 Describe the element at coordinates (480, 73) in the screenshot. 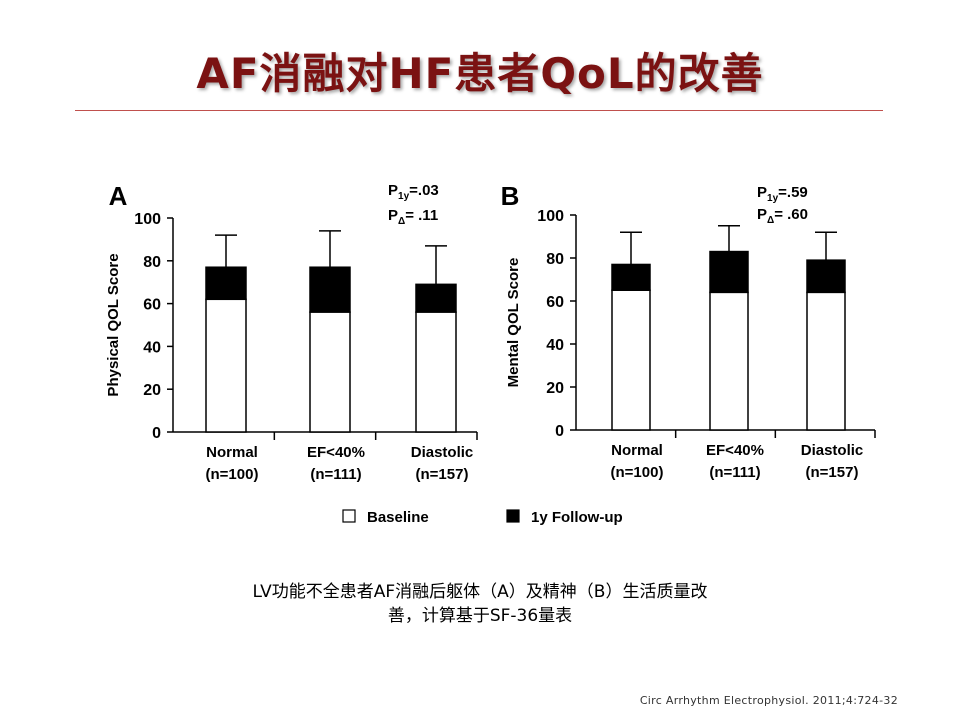

I see `slide-title: AF消融对HF患者QoL的改善` at that location.